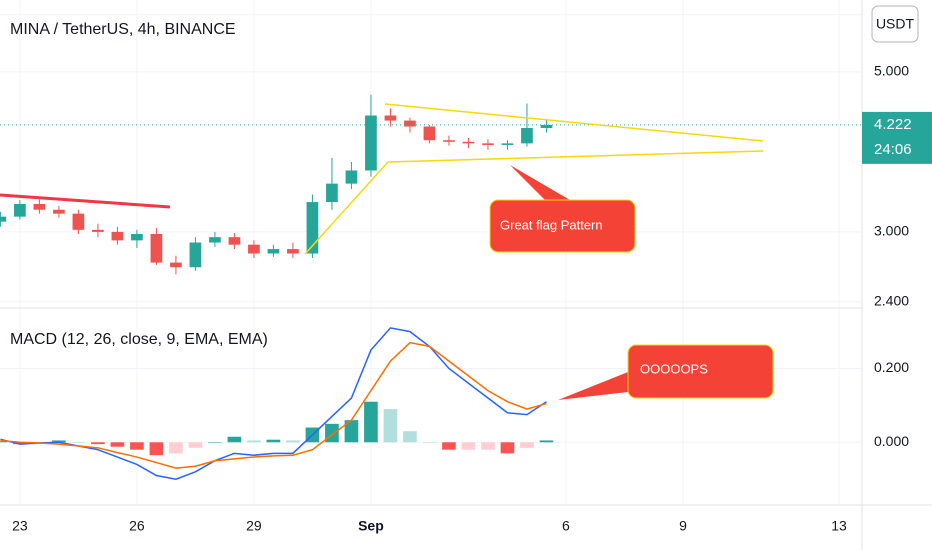 The height and width of the screenshot is (550, 932). I want to click on x-tick-label: Sep, so click(371, 526).